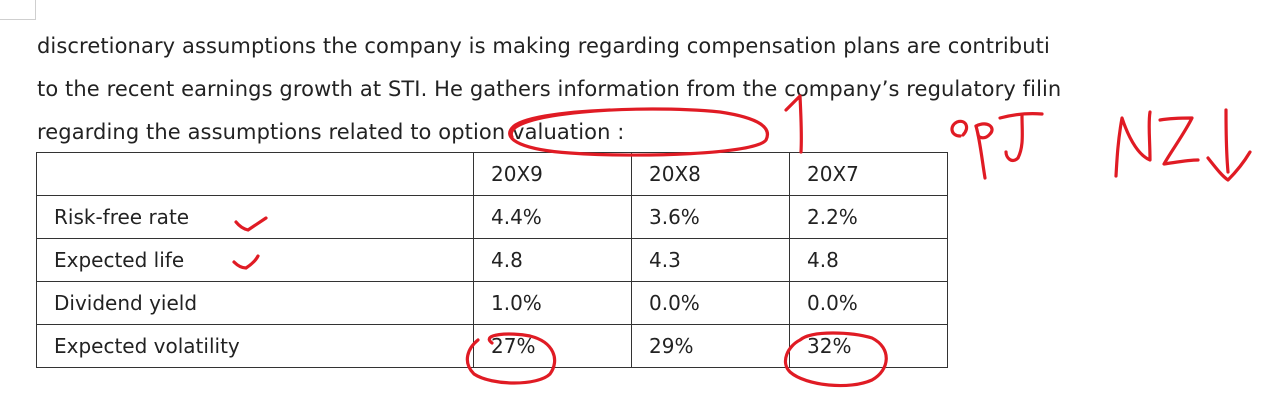 This screenshot has height=411, width=1288. Describe the element at coordinates (959, 128) in the screenshot. I see `handwritten-opt` at that location.